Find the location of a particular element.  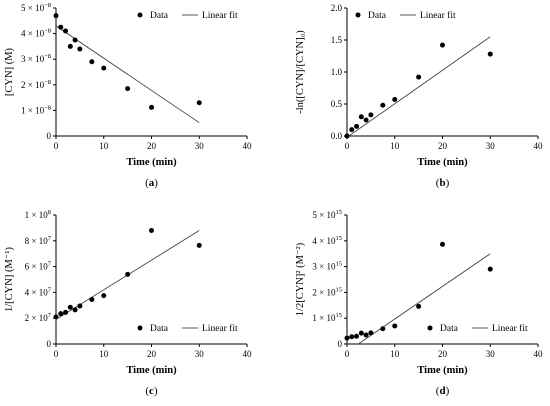

y-tick-mantissa: 2 × 10 is located at coordinates (33, 85).